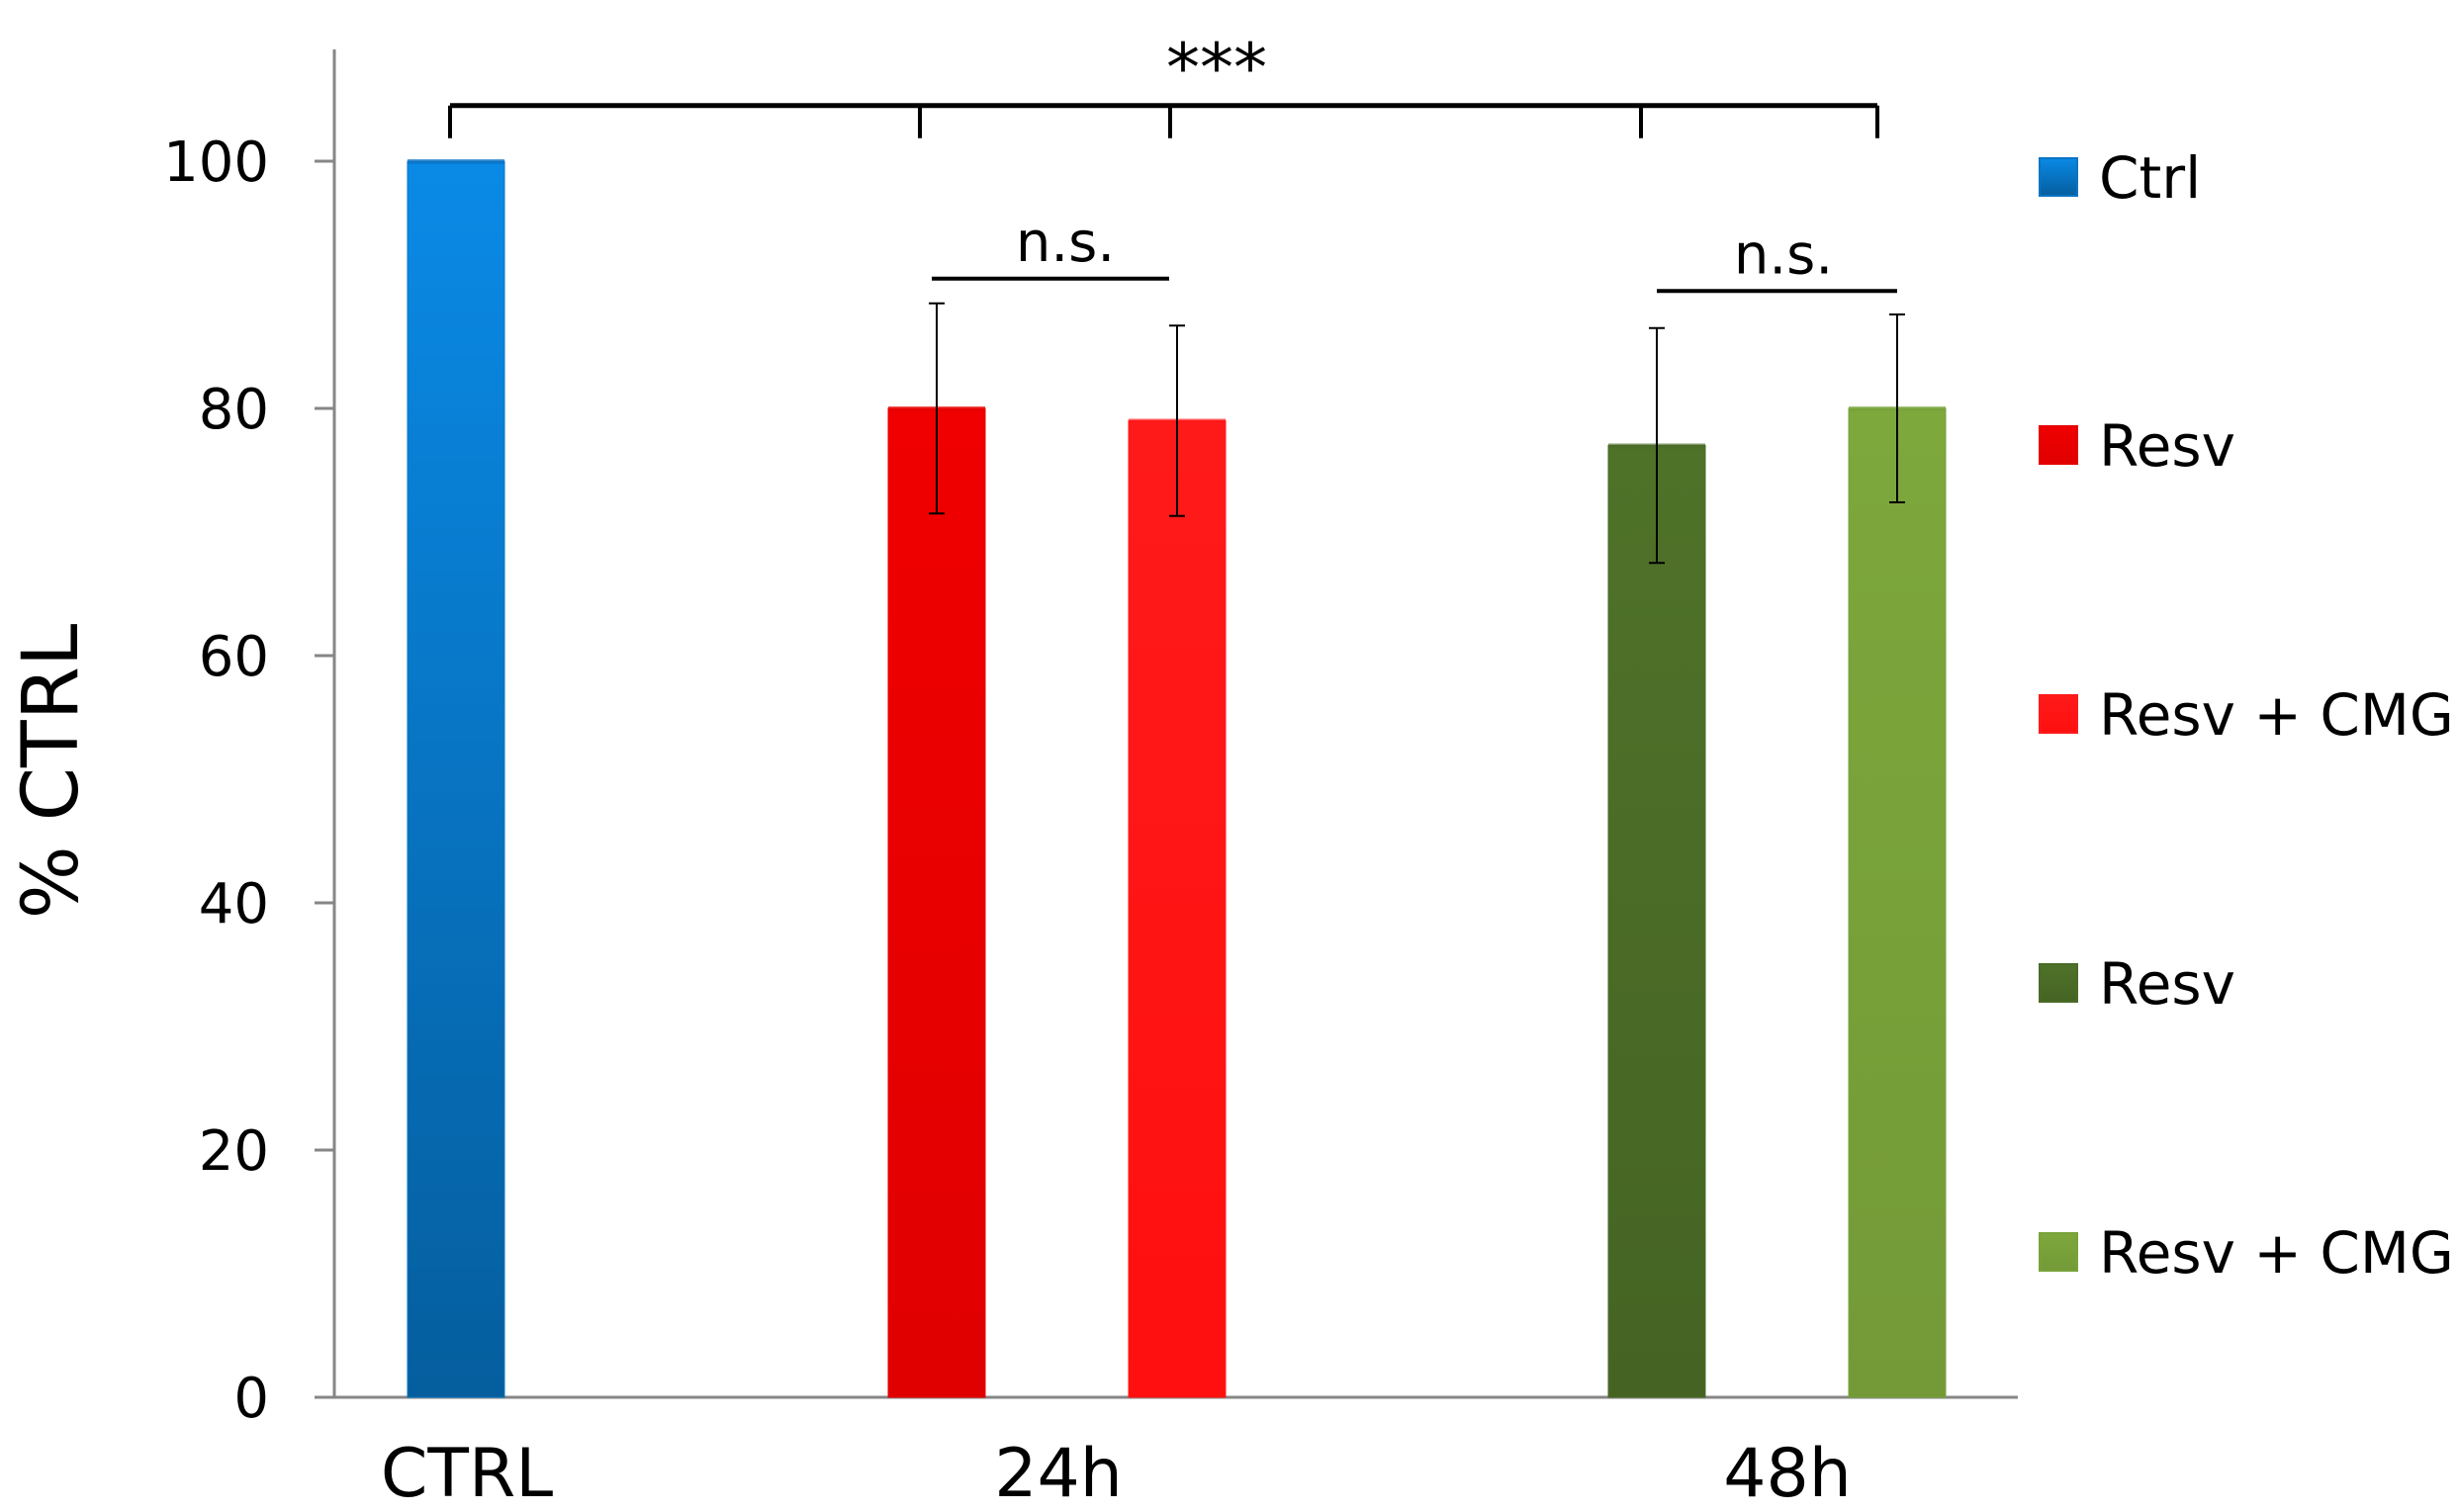 The image size is (2458, 1512). I want to click on y-tick-label: 100, so click(216, 163).